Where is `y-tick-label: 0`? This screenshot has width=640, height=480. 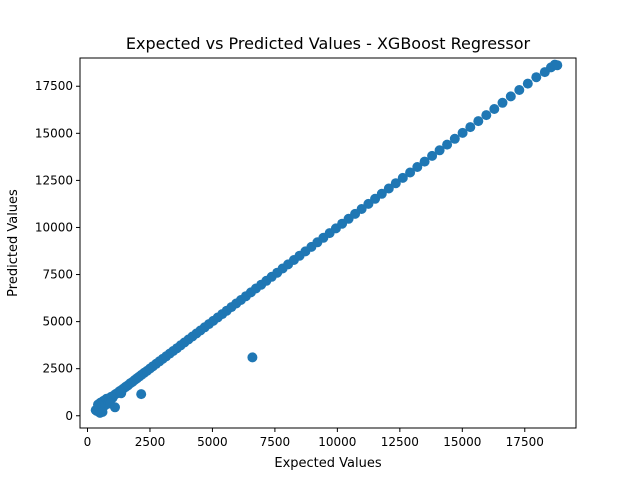 y-tick-label: 0 is located at coordinates (69, 416).